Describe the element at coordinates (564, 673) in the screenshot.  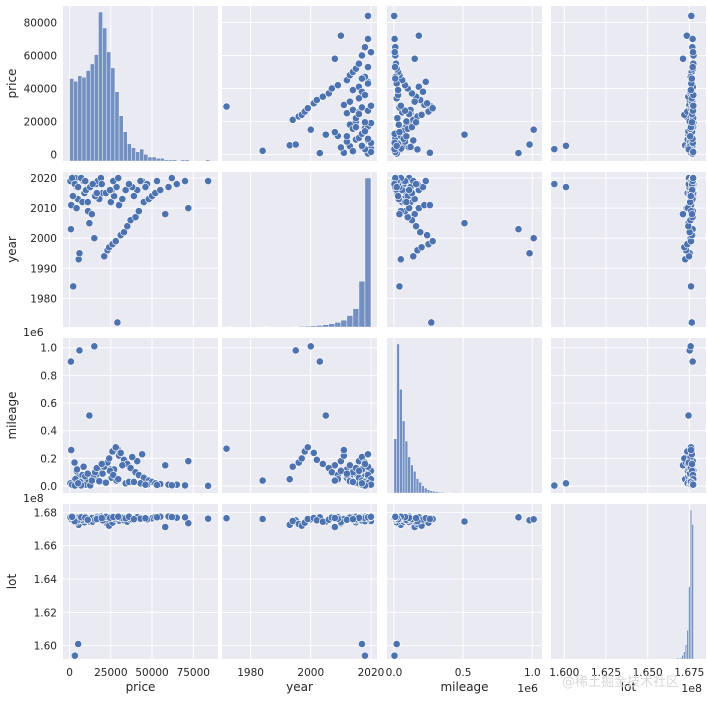
I see `x-tick-label: 1.600` at that location.